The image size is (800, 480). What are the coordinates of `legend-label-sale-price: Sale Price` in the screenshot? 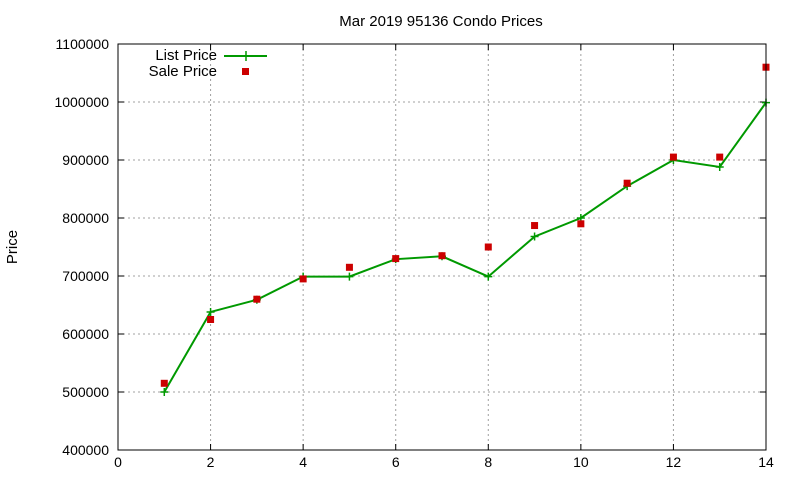 It's located at (183, 71).